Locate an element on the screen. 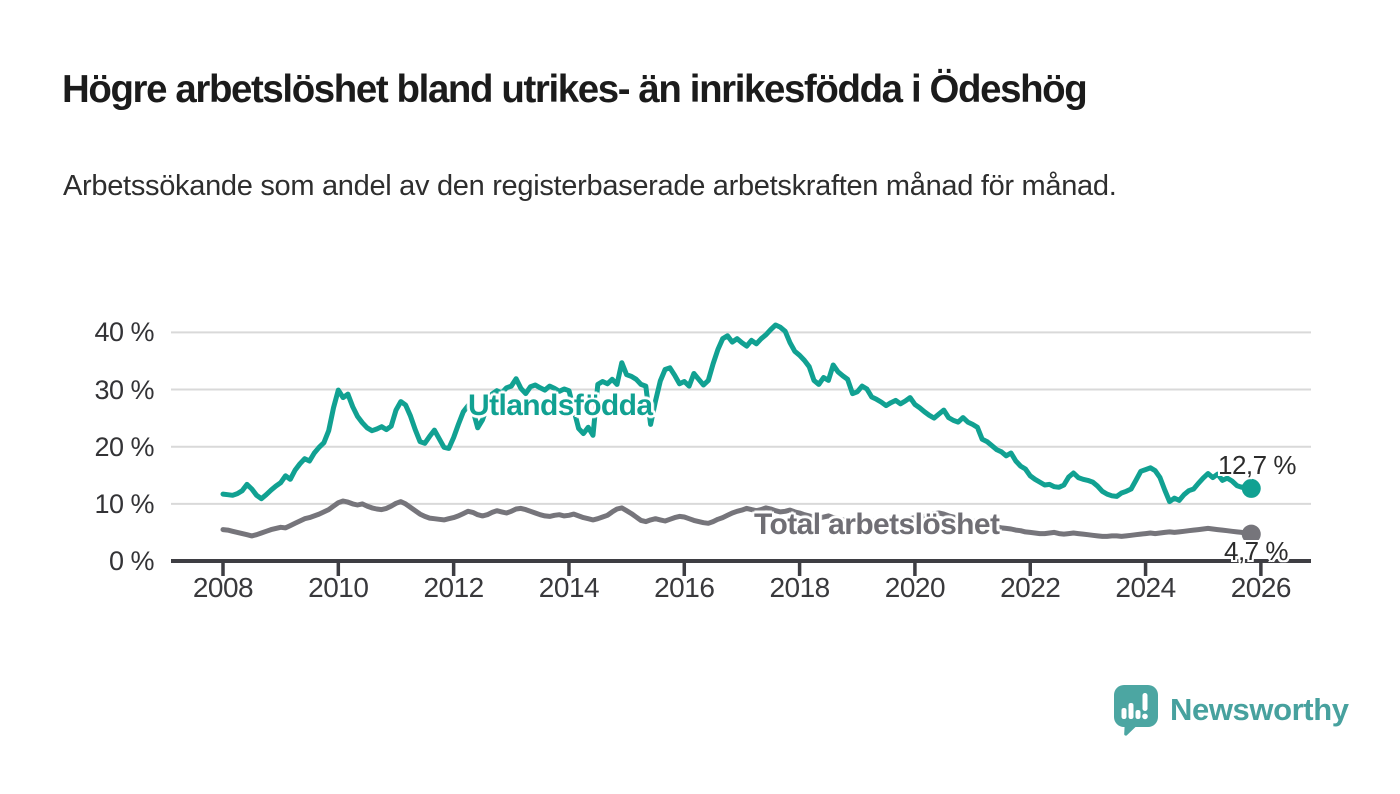 The height and width of the screenshot is (794, 1400). x-tick-label: 2016 is located at coordinates (684, 587).